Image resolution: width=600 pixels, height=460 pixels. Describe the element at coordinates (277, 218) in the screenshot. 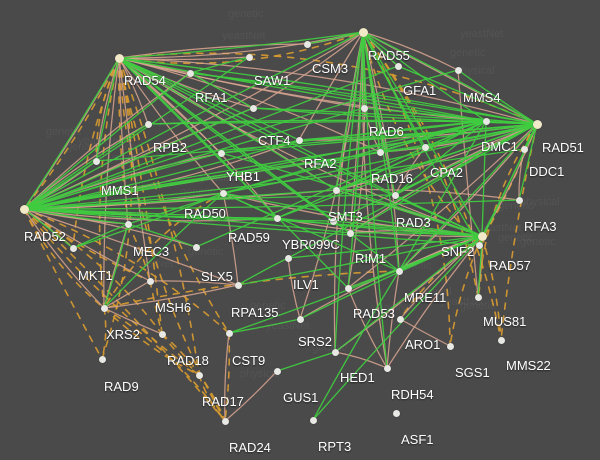

I see `graph-node-rad59` at that location.